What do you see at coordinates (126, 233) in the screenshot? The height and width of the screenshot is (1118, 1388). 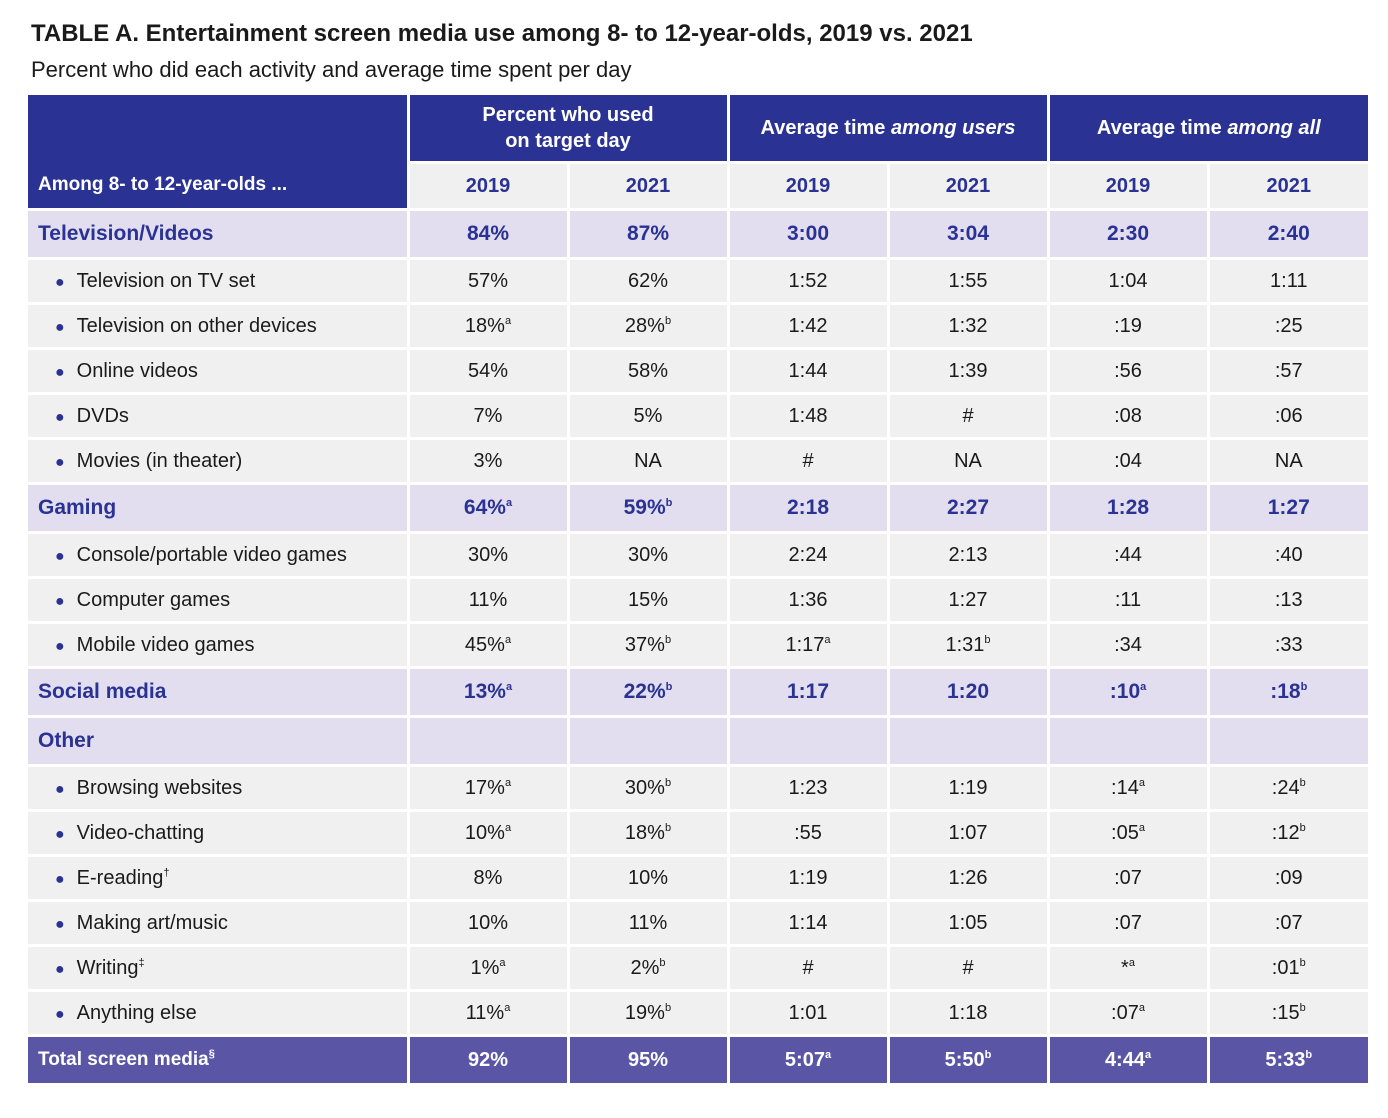 I see `row-label-text: Television/Videos` at bounding box center [126, 233].